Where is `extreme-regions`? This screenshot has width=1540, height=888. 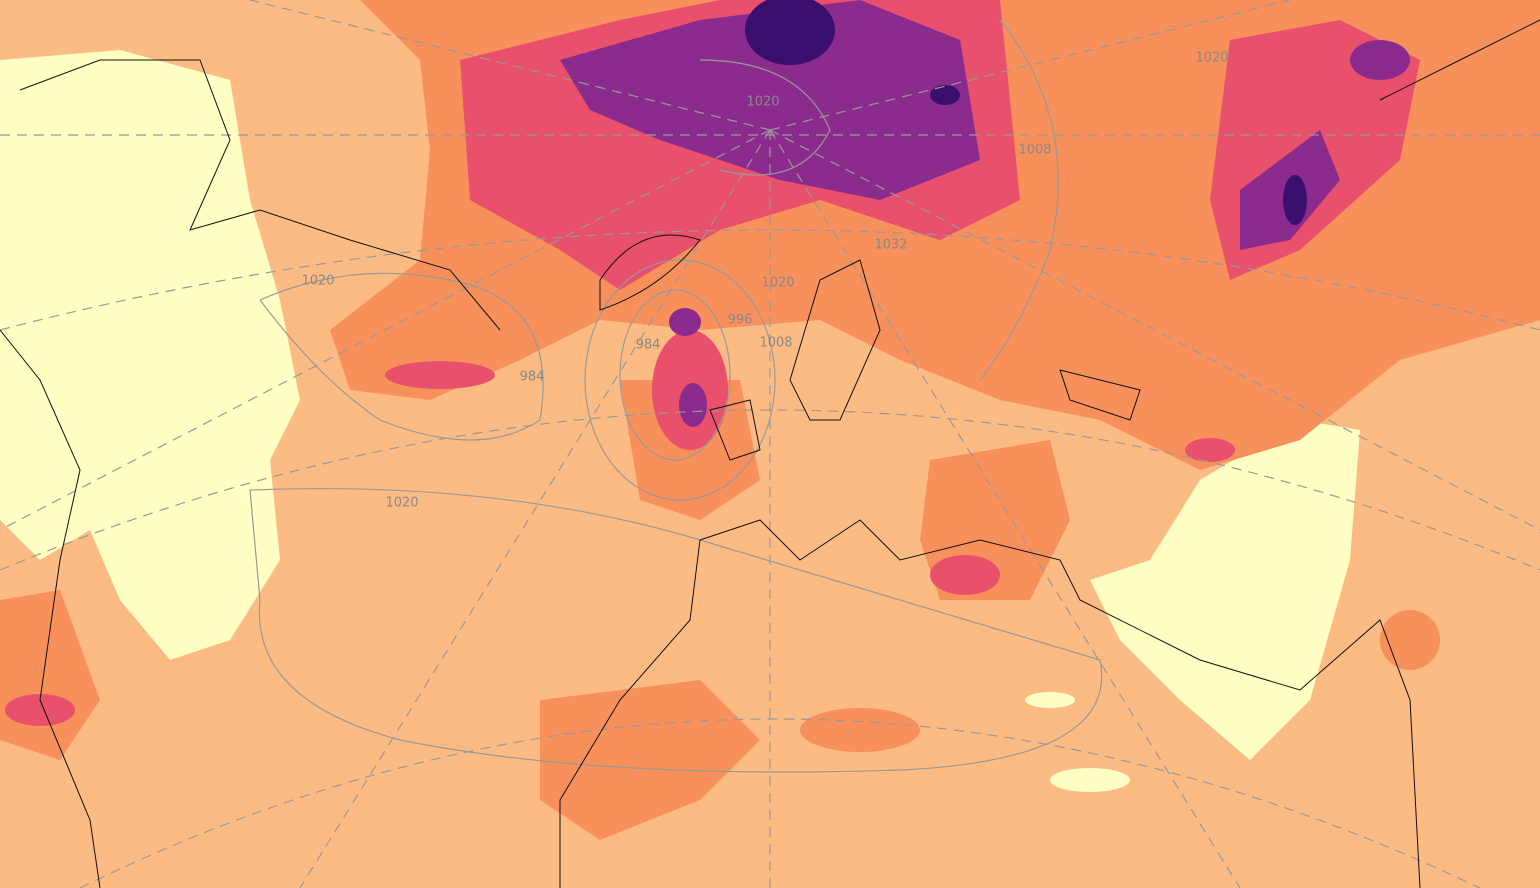
extreme-regions is located at coordinates (1026, 112).